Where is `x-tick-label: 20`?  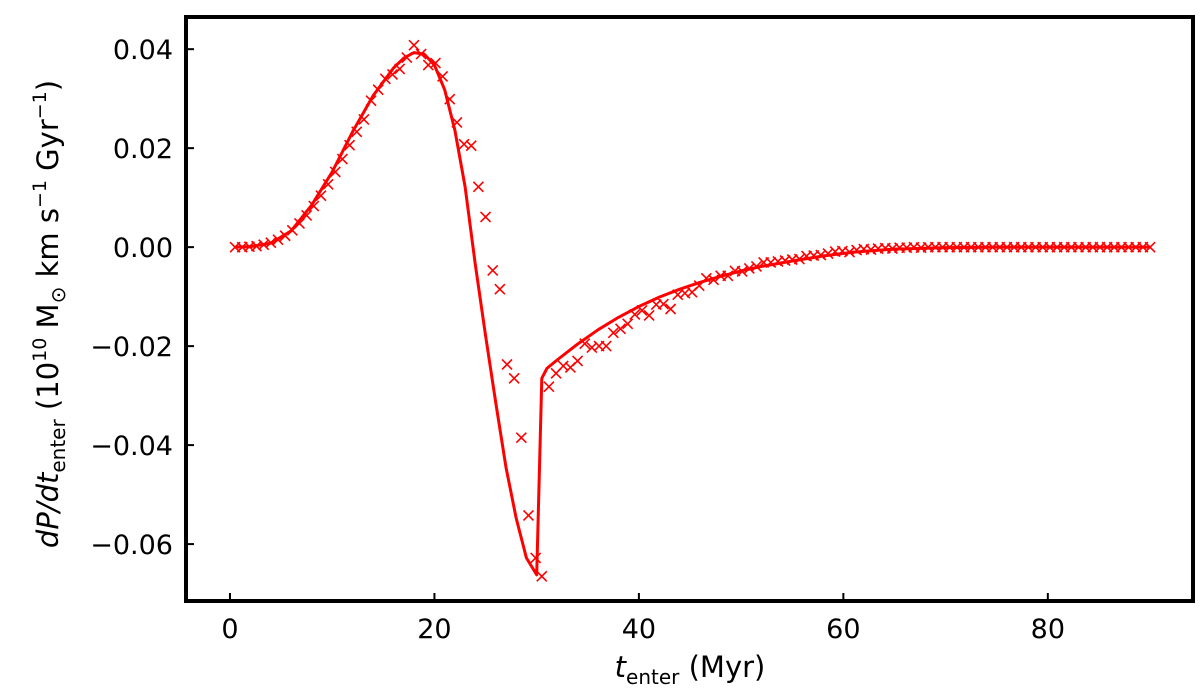 x-tick-label: 20 is located at coordinates (434, 629).